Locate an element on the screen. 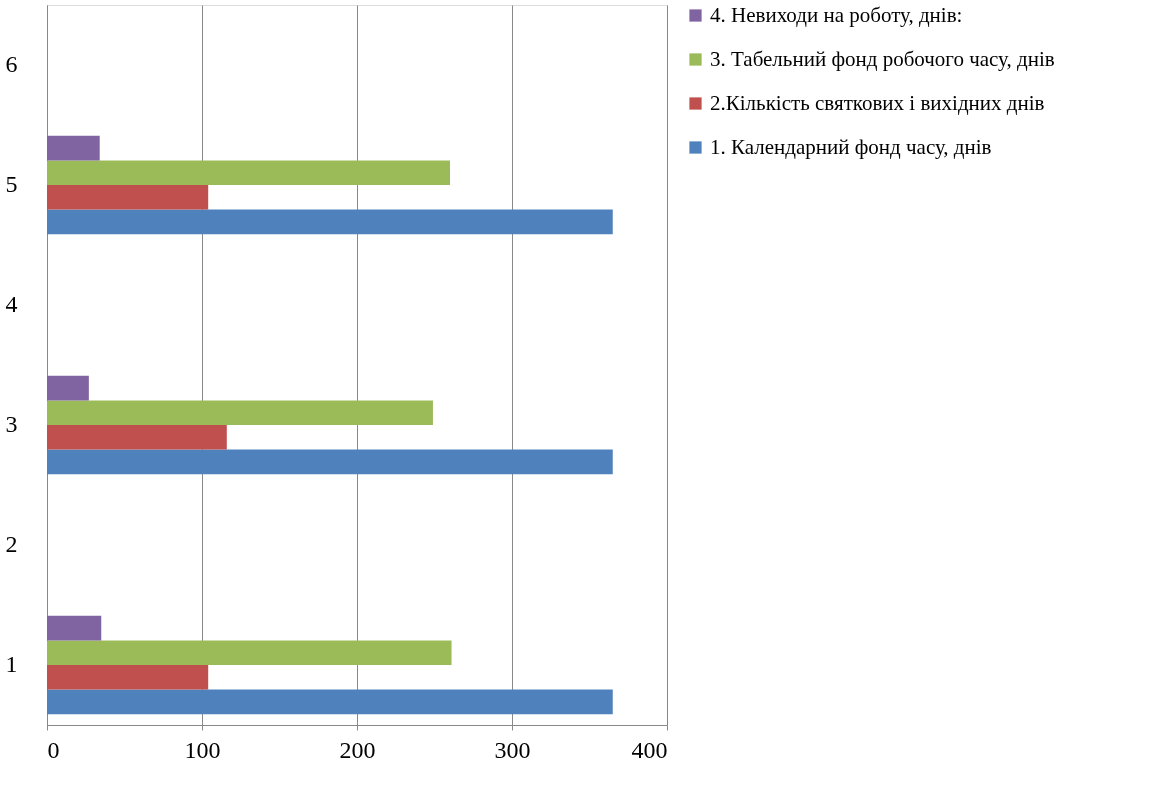  y-tick-label: 6 is located at coordinates (11, 64).